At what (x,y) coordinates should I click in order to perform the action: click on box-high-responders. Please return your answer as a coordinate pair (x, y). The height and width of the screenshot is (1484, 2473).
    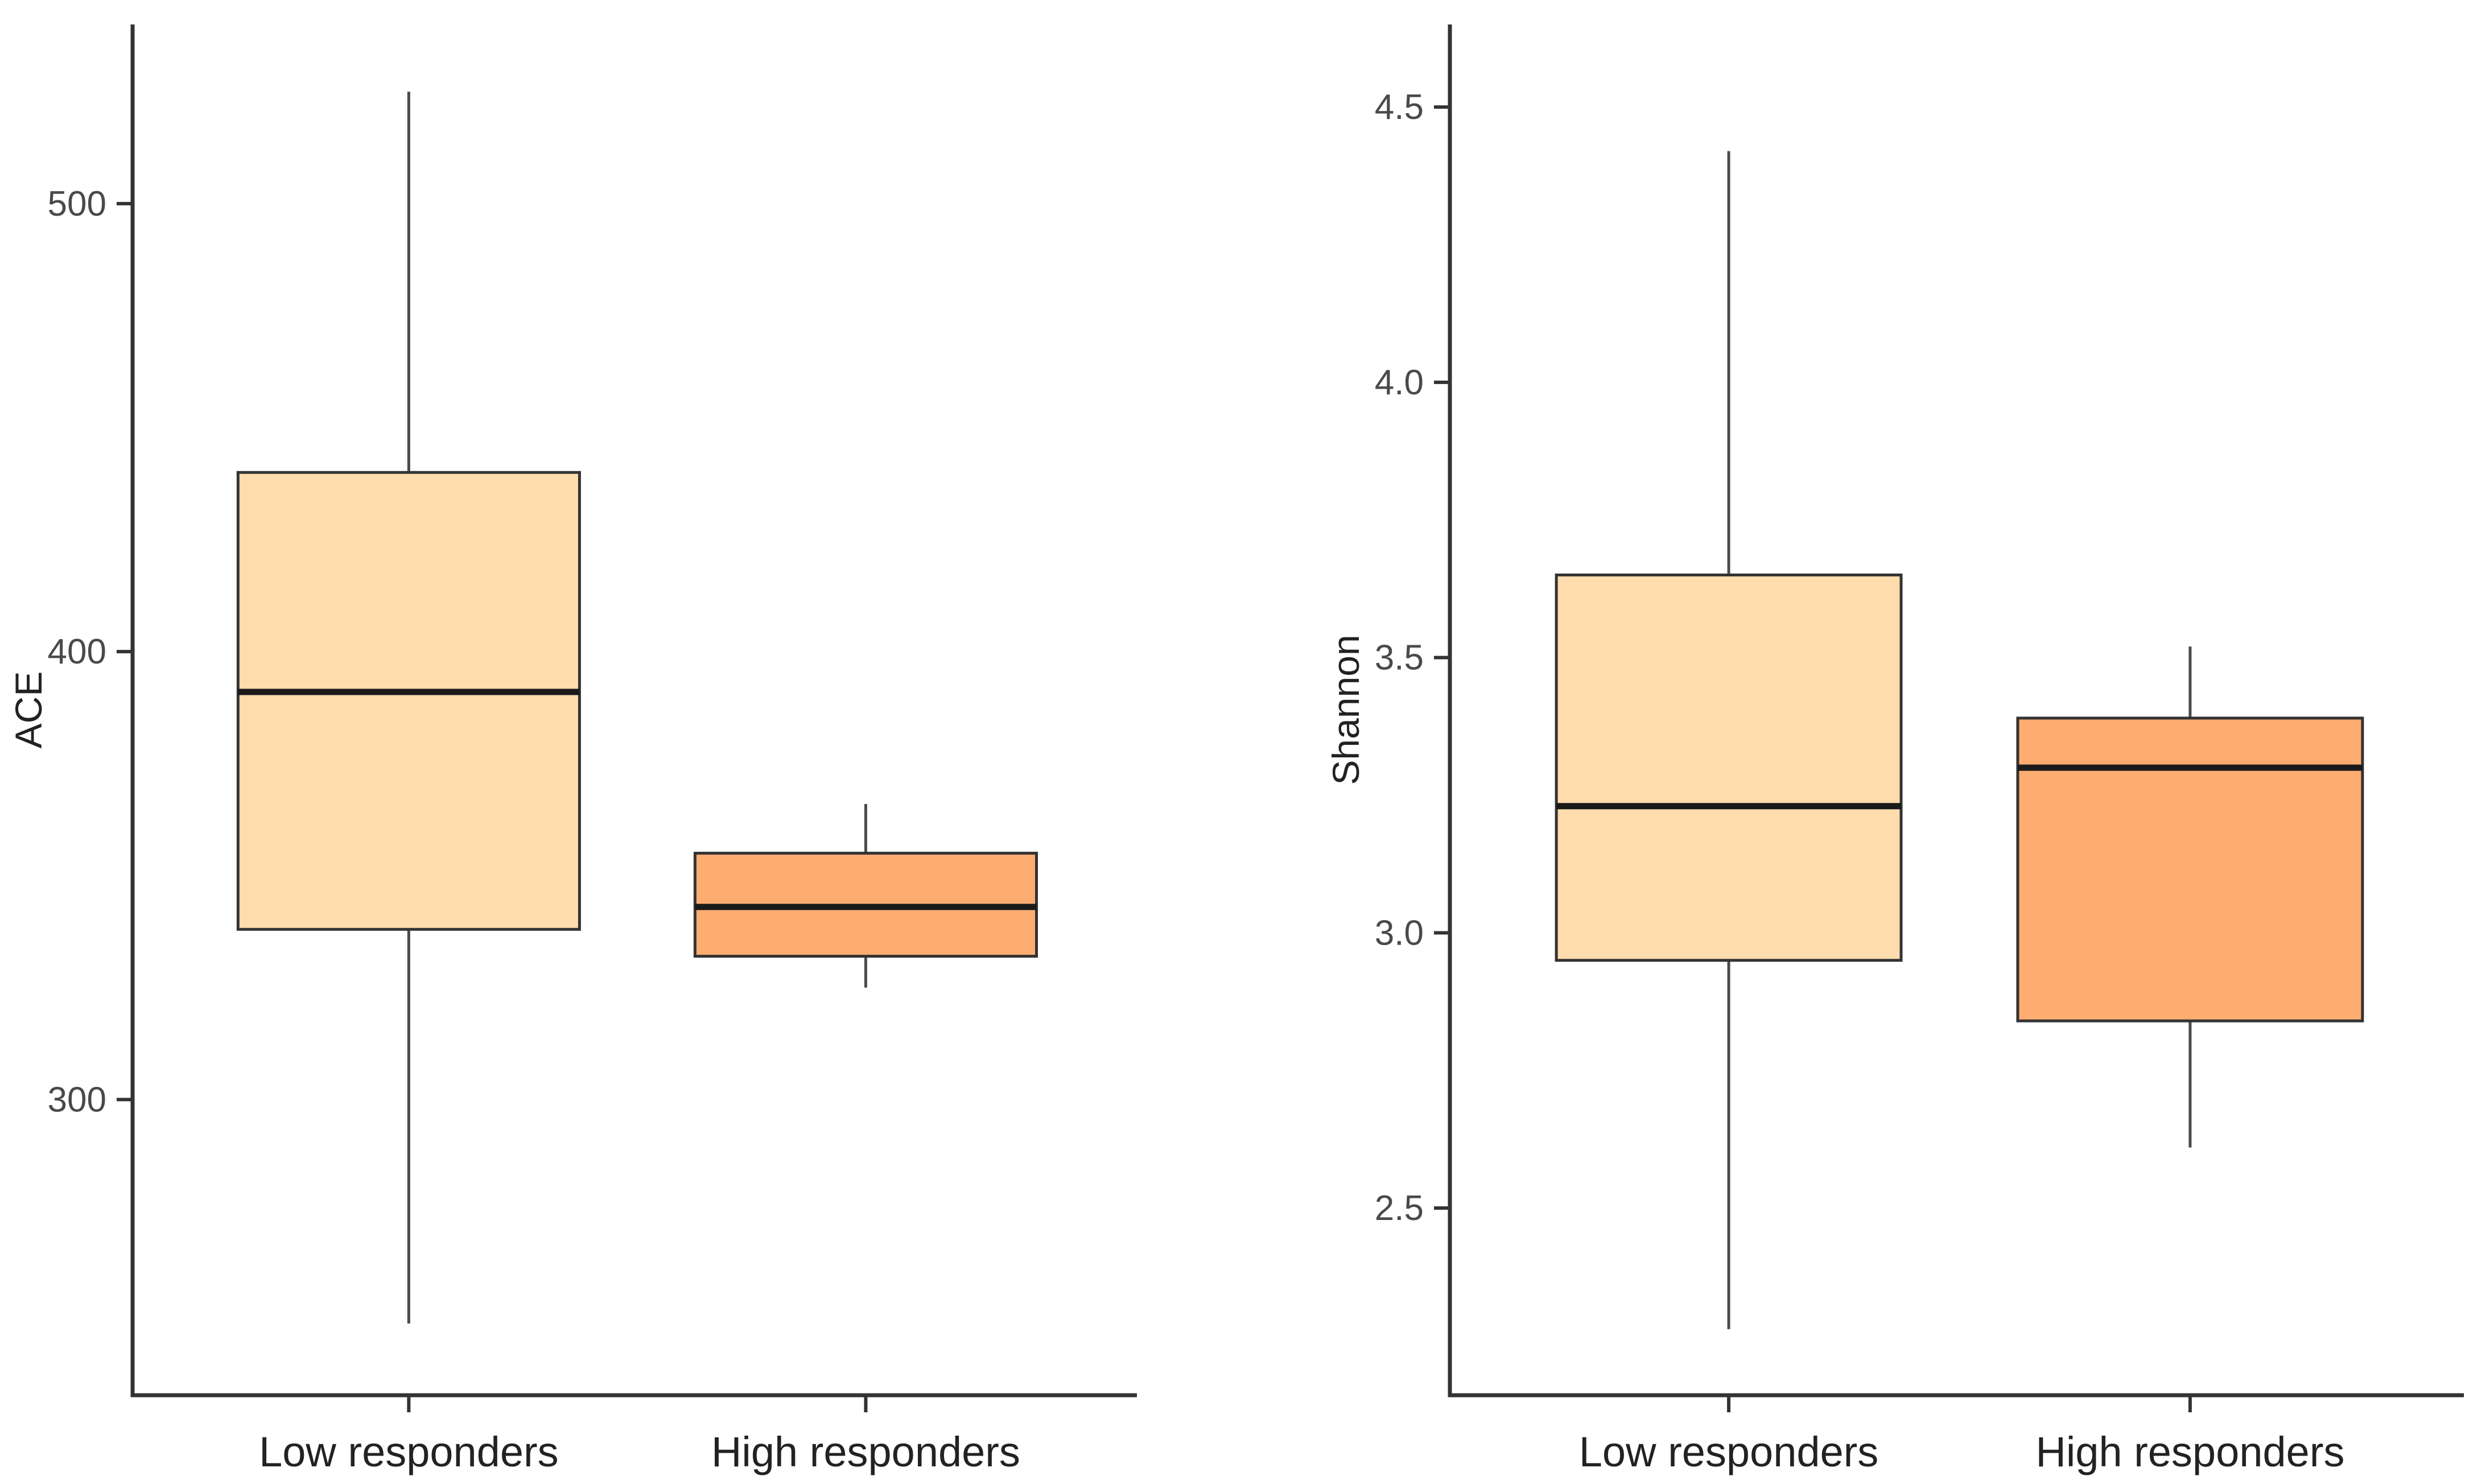
    Looking at the image, I should click on (2190, 869).